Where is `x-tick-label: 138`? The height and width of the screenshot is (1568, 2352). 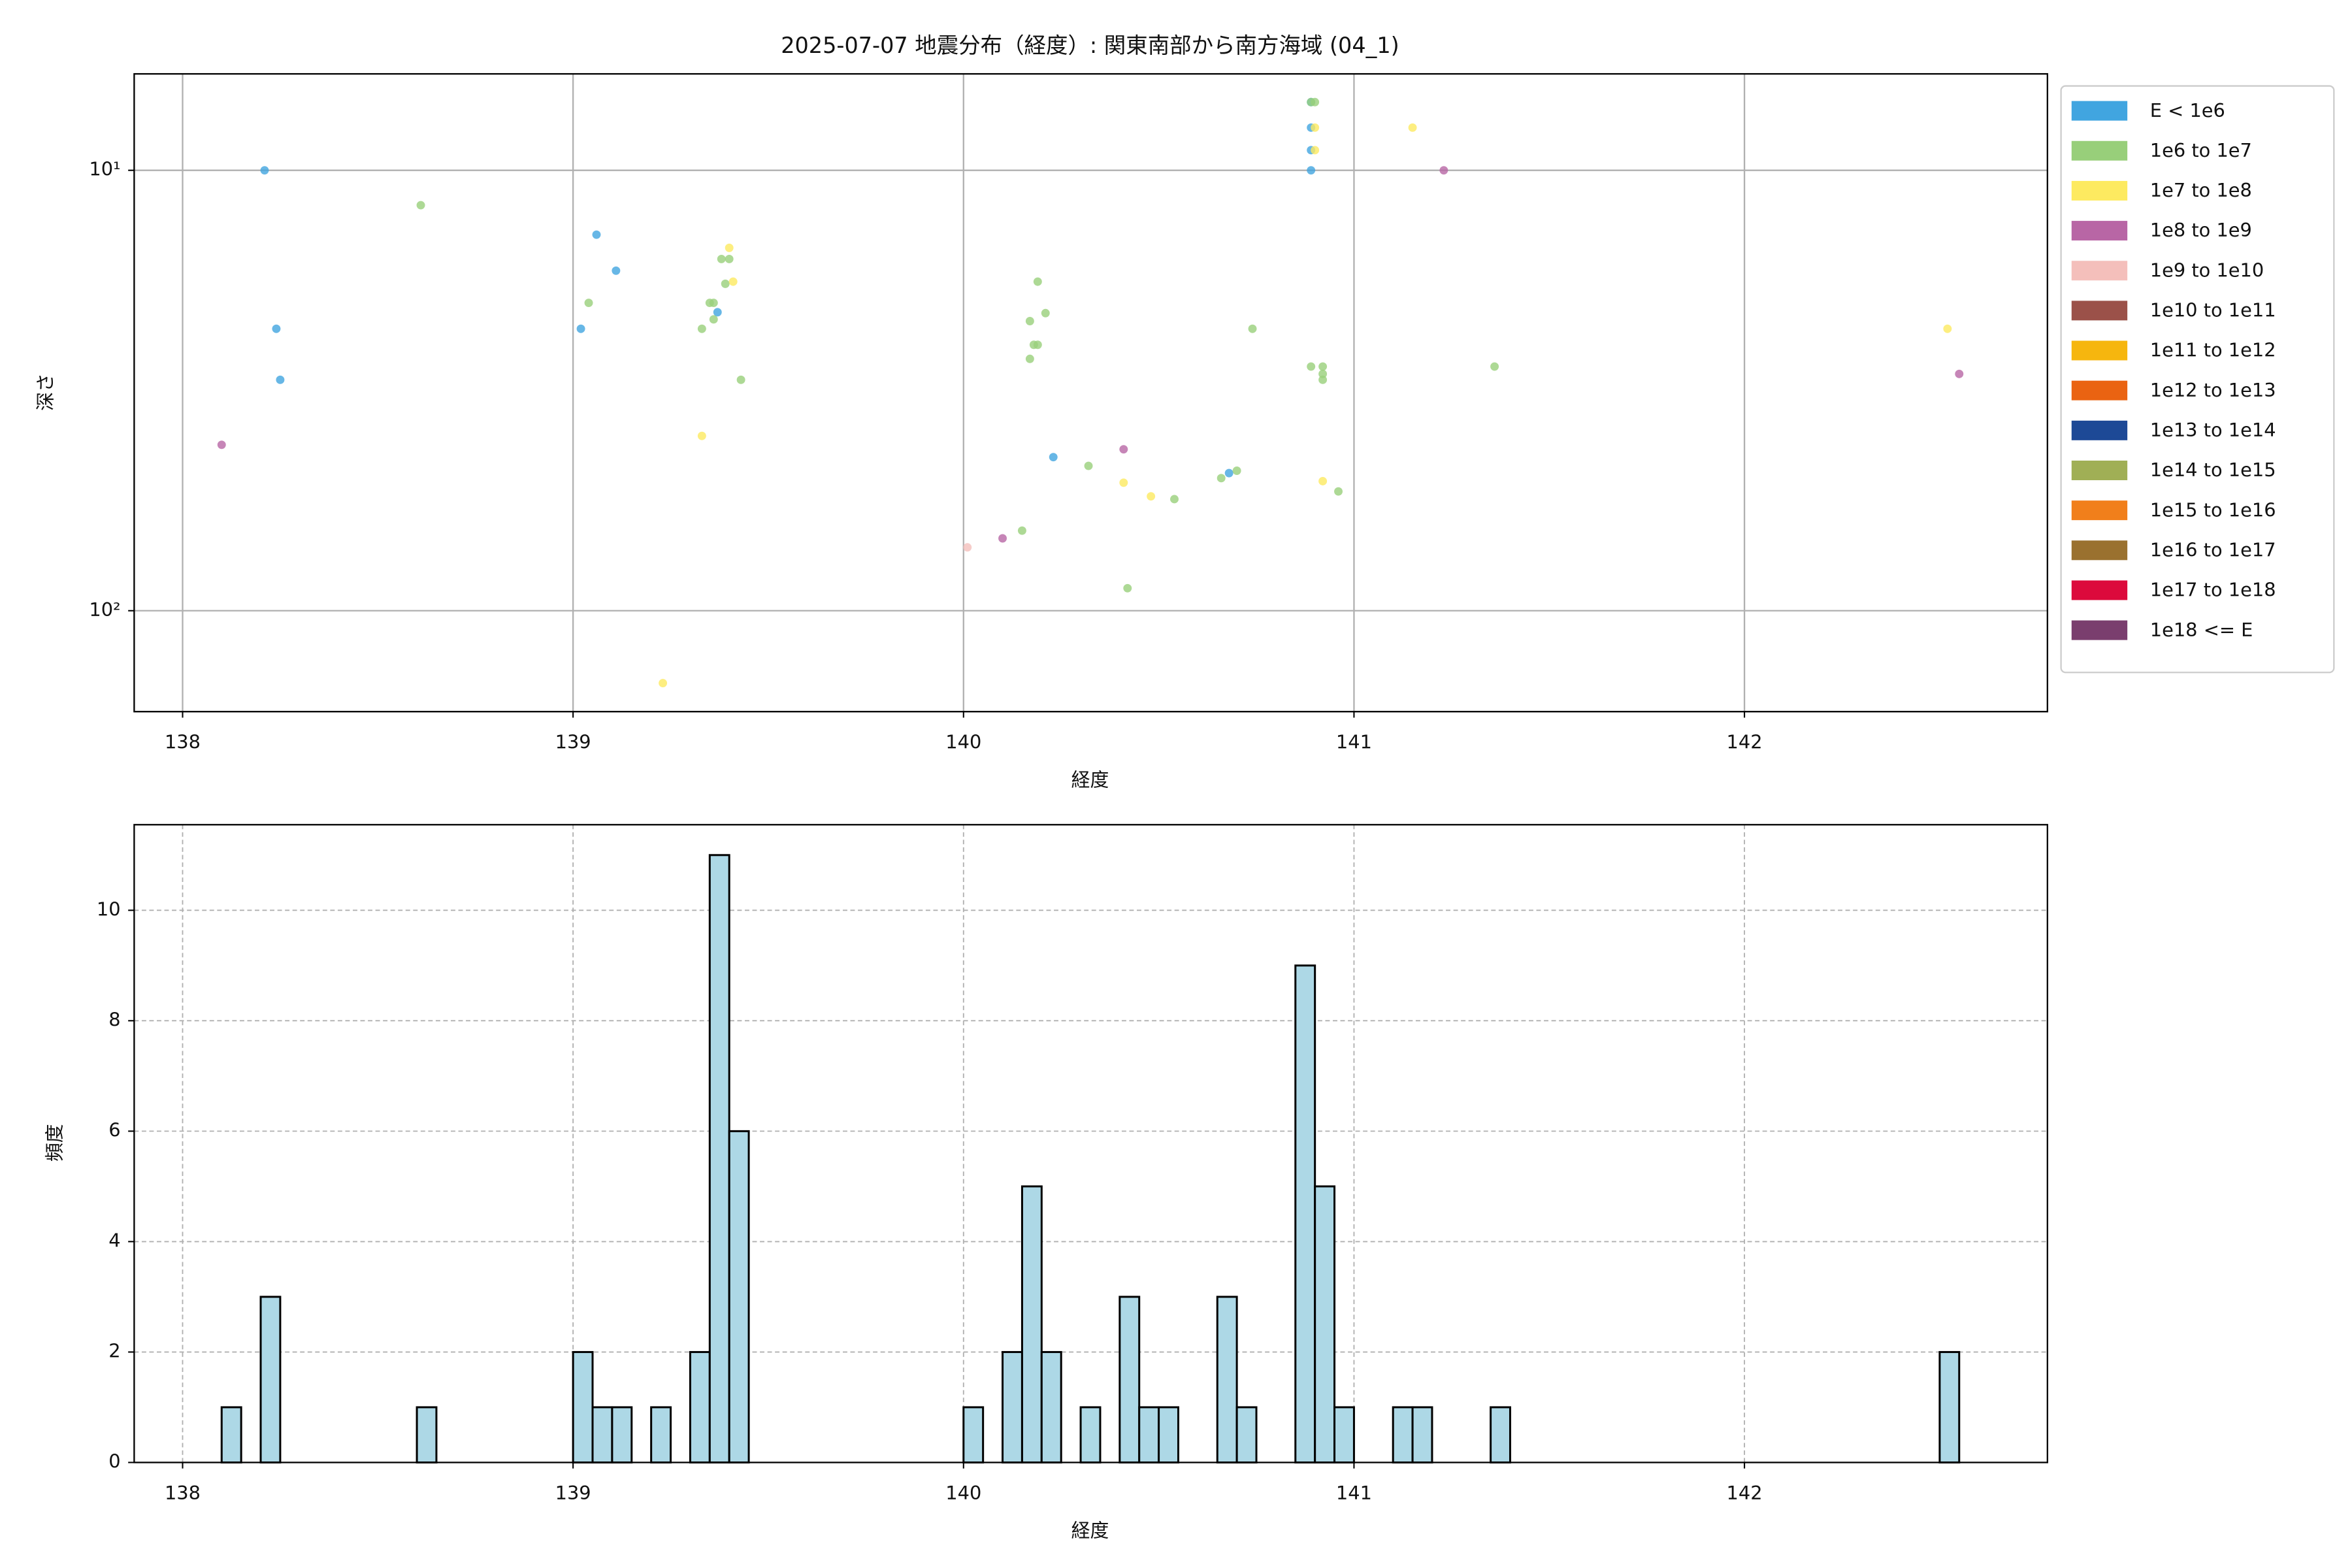
x-tick-label: 138 is located at coordinates (183, 742).